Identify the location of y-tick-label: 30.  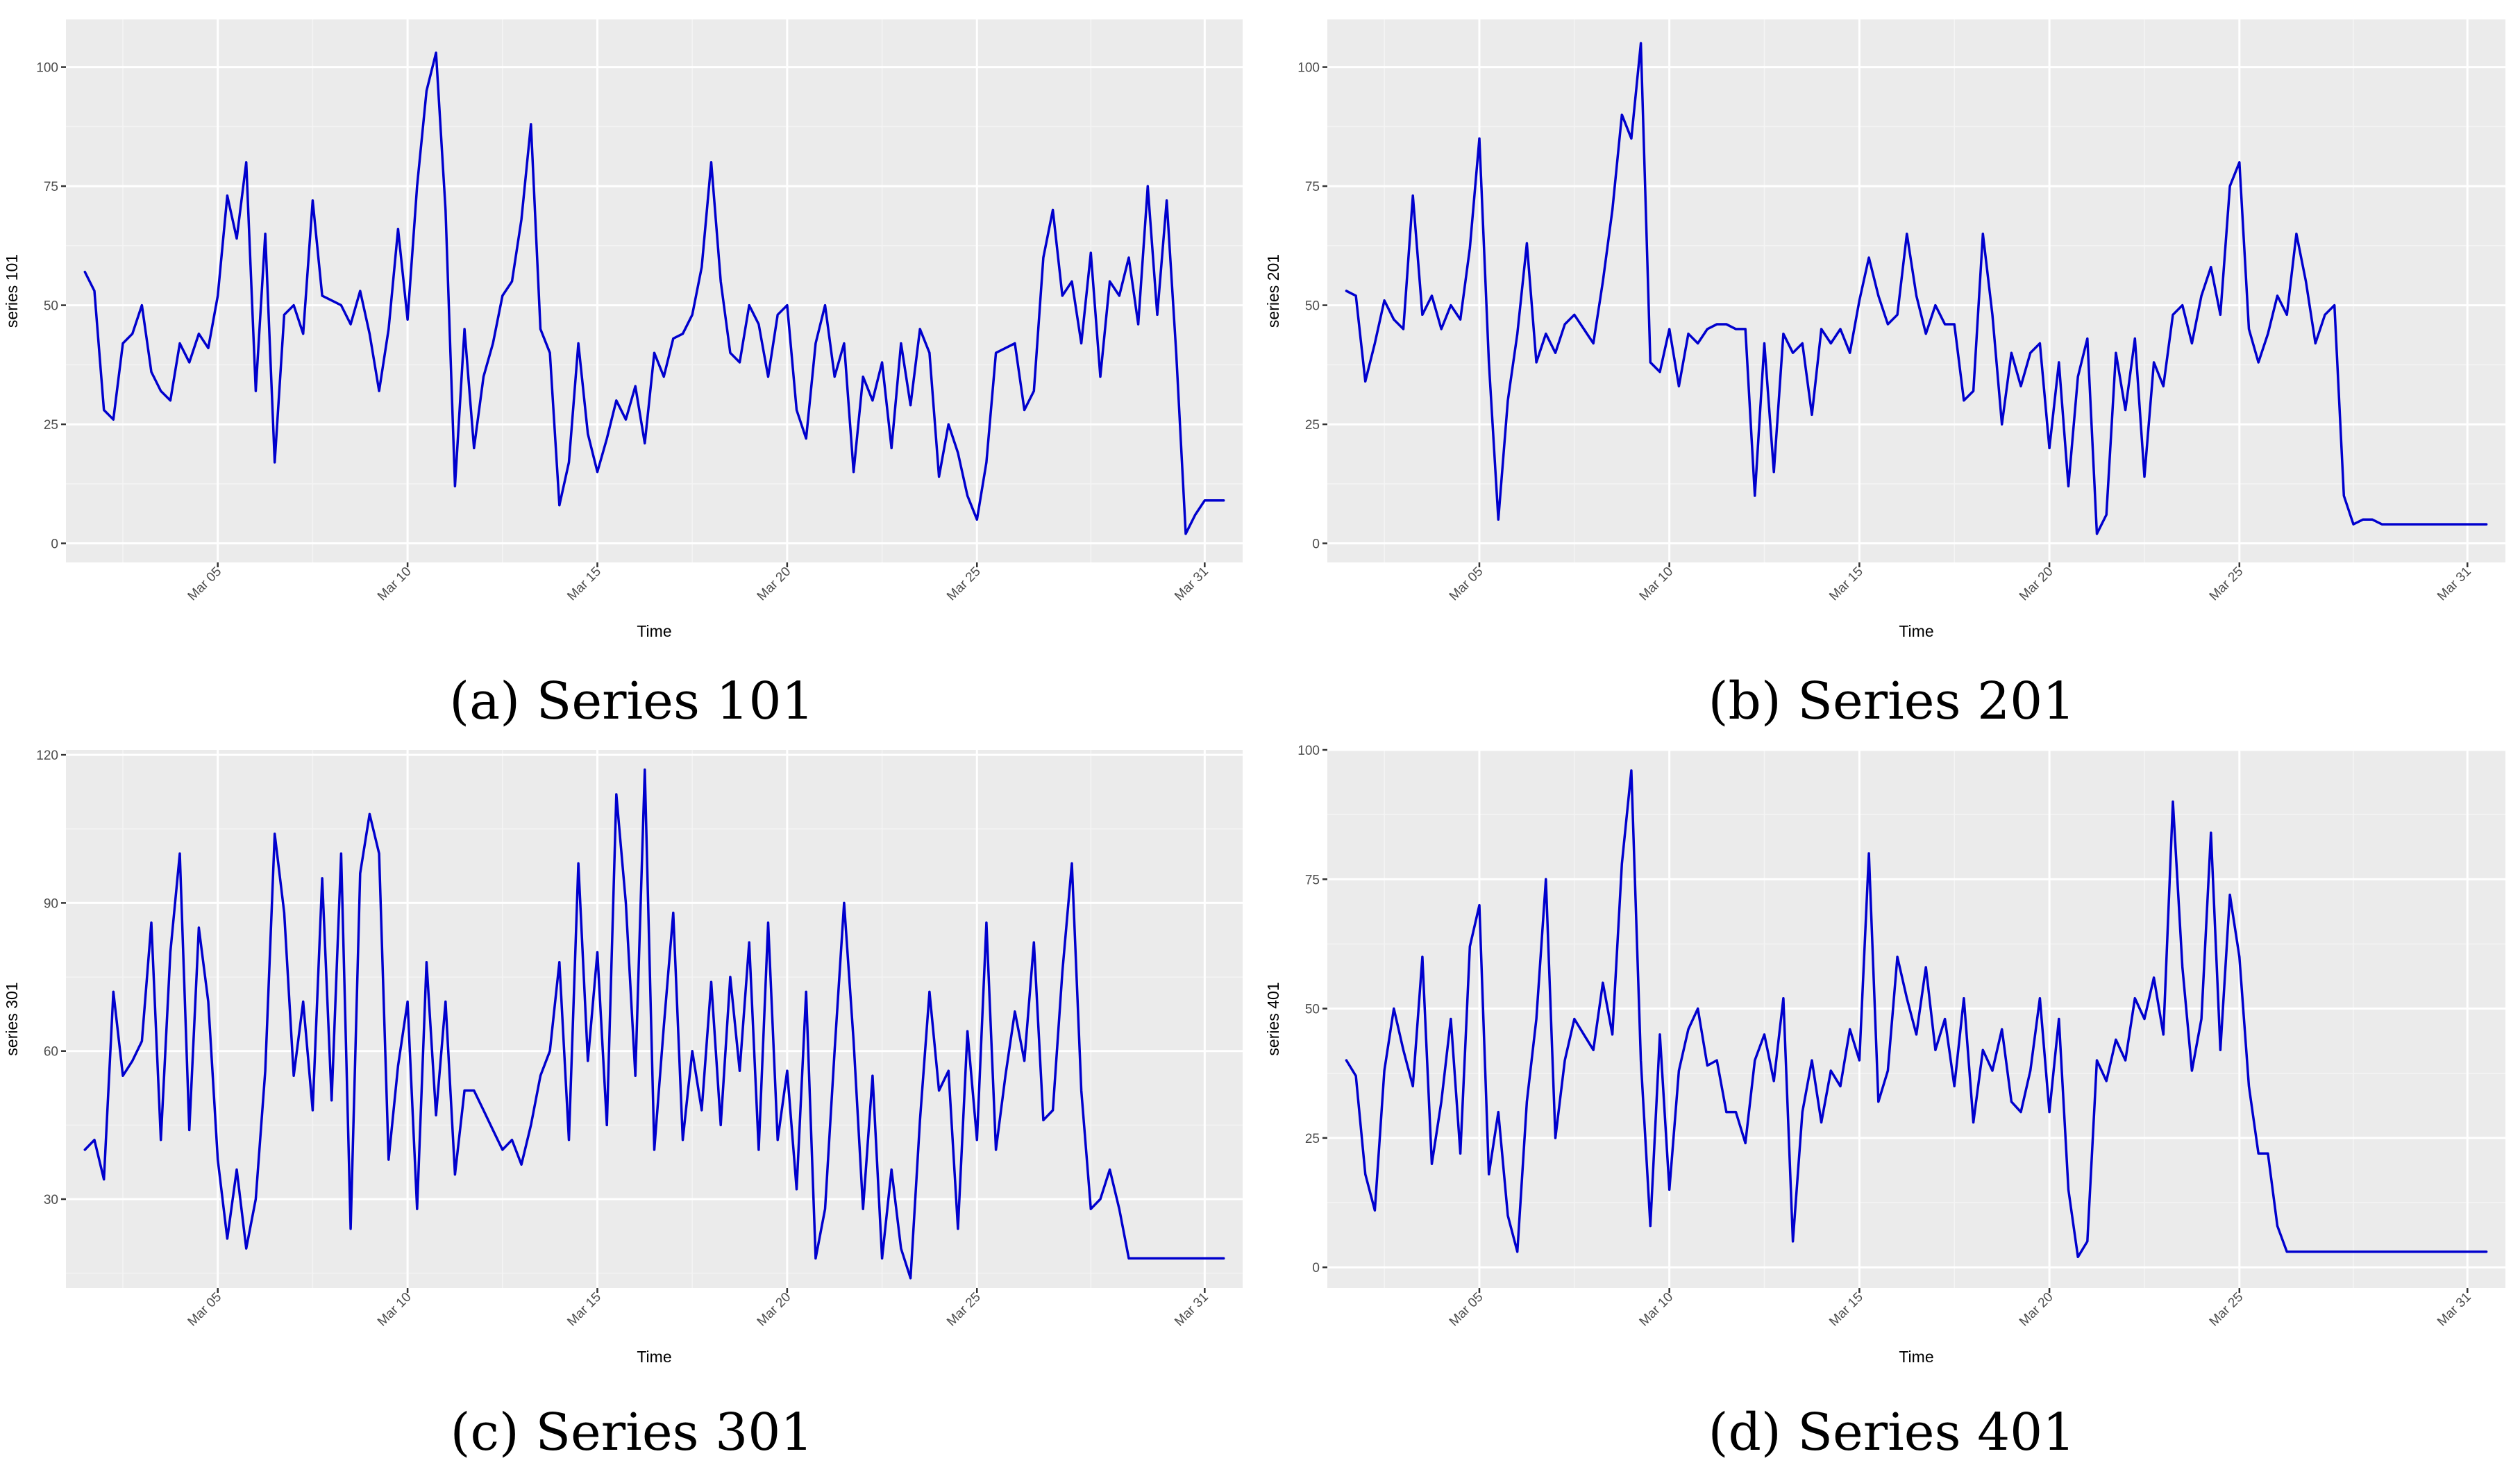
(51, 1200).